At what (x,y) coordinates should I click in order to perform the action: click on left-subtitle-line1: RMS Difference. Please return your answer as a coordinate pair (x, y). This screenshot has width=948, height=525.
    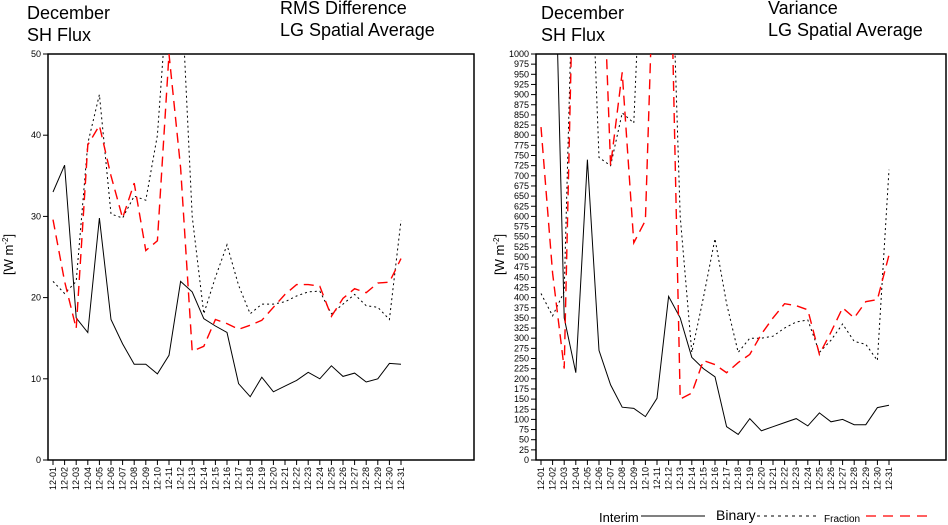
    Looking at the image, I should click on (343, 9).